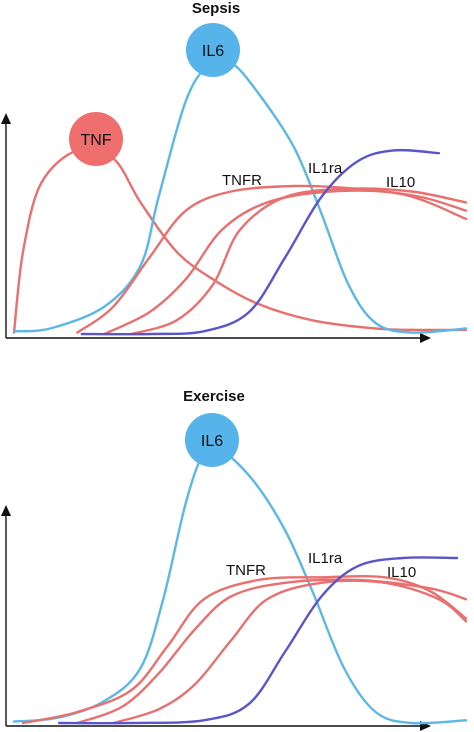 The image size is (474, 732). I want to click on exercise-y-arrow, so click(6, 510).